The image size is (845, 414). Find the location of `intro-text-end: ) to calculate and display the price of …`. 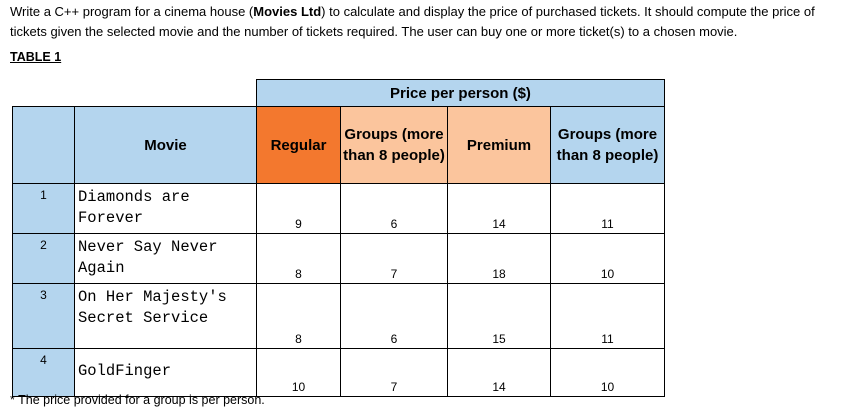

intro-text-end: ) to calculate and display the price of … is located at coordinates (412, 21).